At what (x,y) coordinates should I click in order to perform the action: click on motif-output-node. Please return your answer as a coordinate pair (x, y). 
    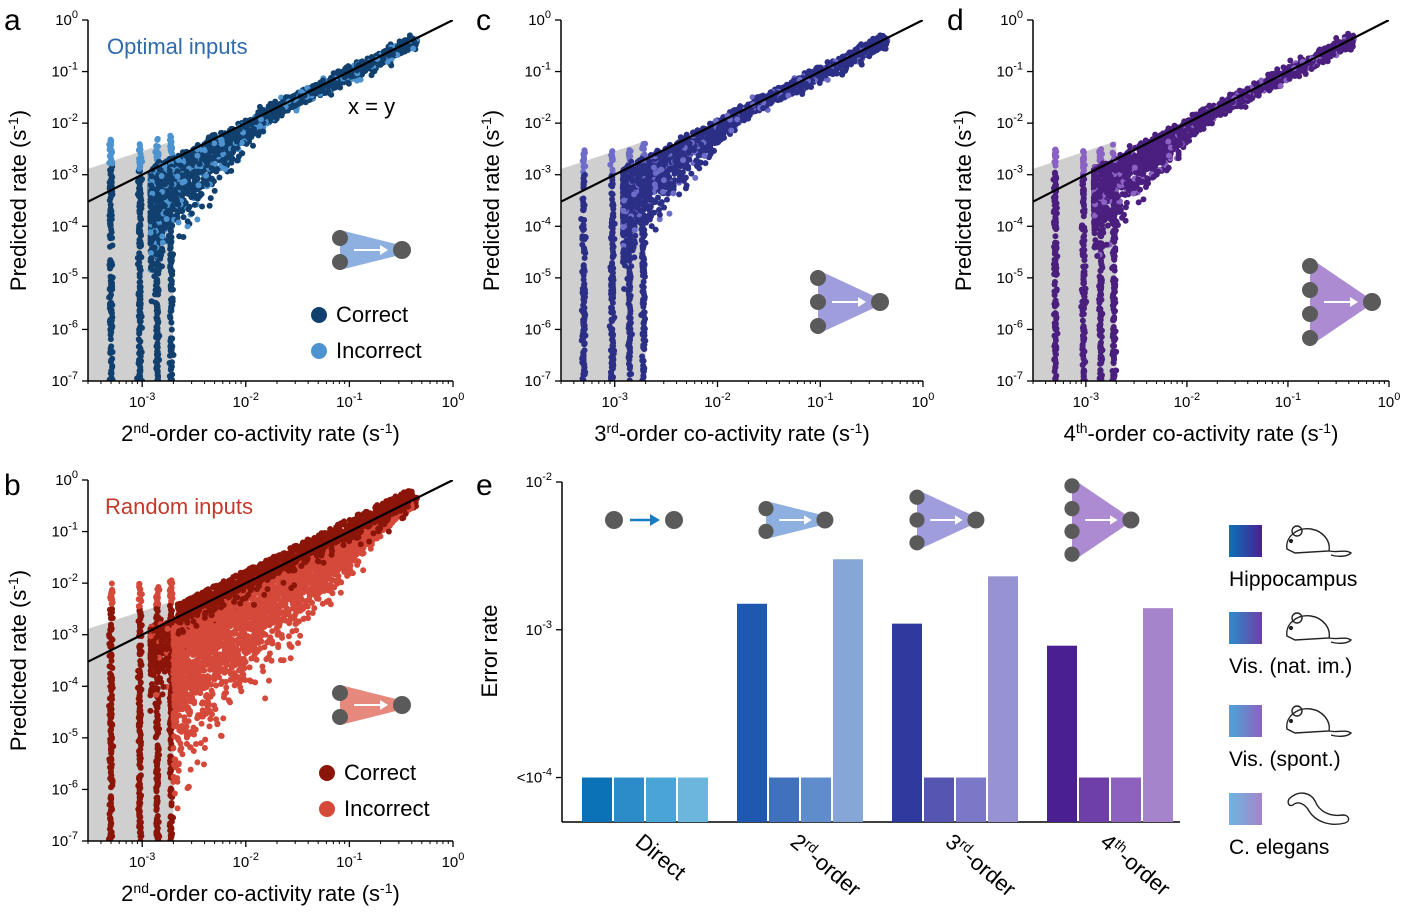
    Looking at the image, I should click on (402, 250).